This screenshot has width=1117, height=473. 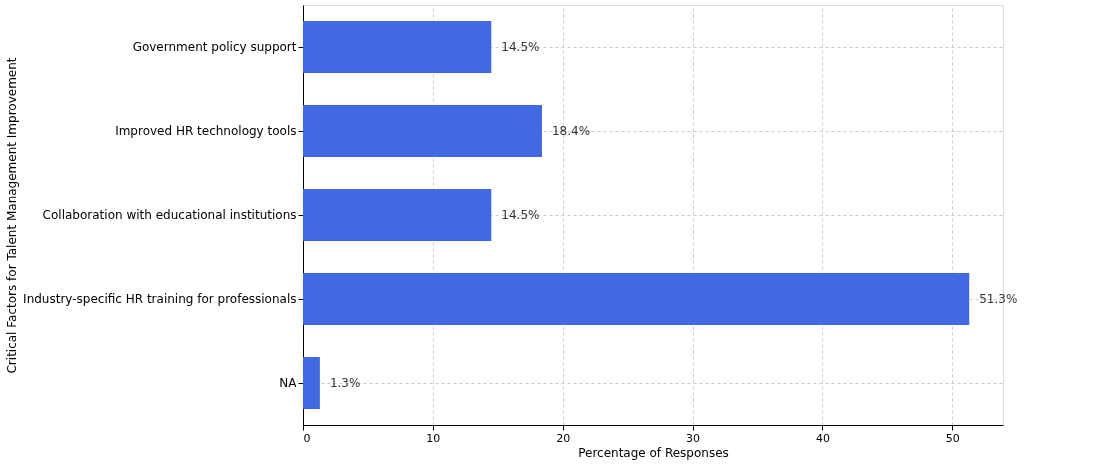 I want to click on data-label: 18.4%, so click(x=571, y=131).